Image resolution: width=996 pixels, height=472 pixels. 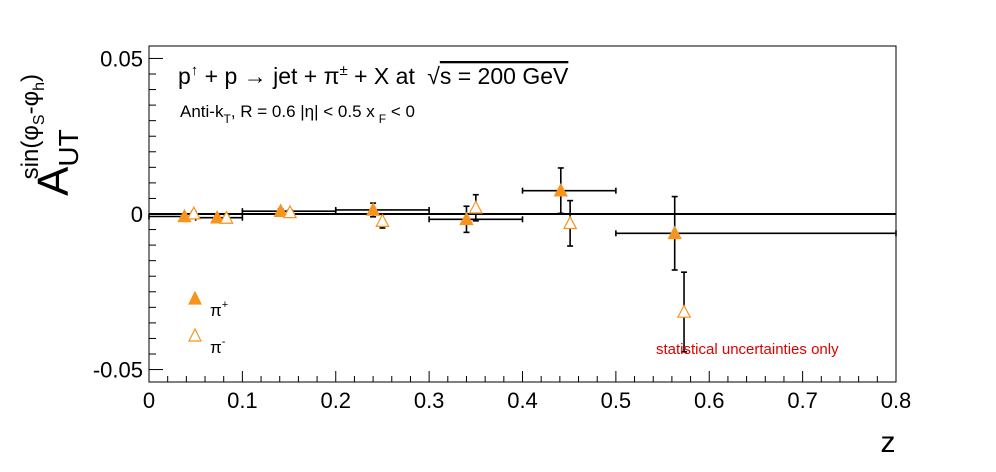 What do you see at coordinates (747, 349) in the screenshot?
I see `annotation-statistical-uncertainties: statistical uncertainties only` at bounding box center [747, 349].